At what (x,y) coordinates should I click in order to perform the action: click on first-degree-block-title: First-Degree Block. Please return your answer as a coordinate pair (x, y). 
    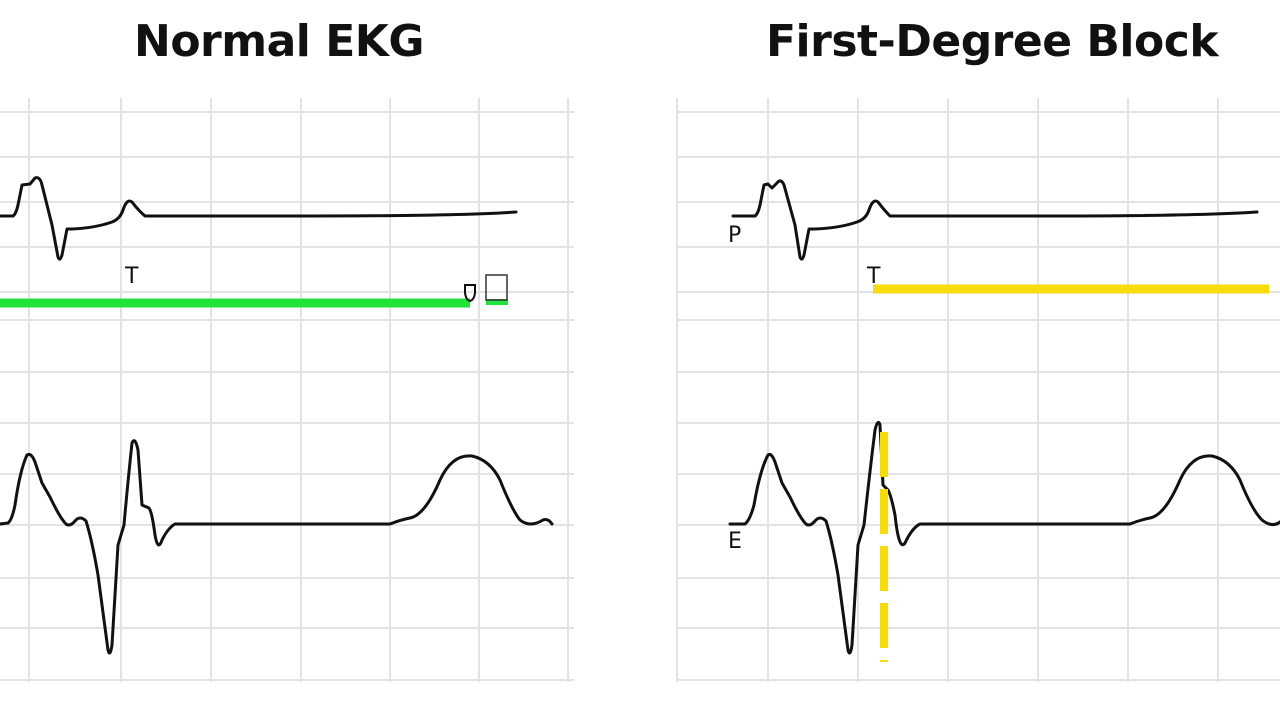
    Looking at the image, I should click on (992, 41).